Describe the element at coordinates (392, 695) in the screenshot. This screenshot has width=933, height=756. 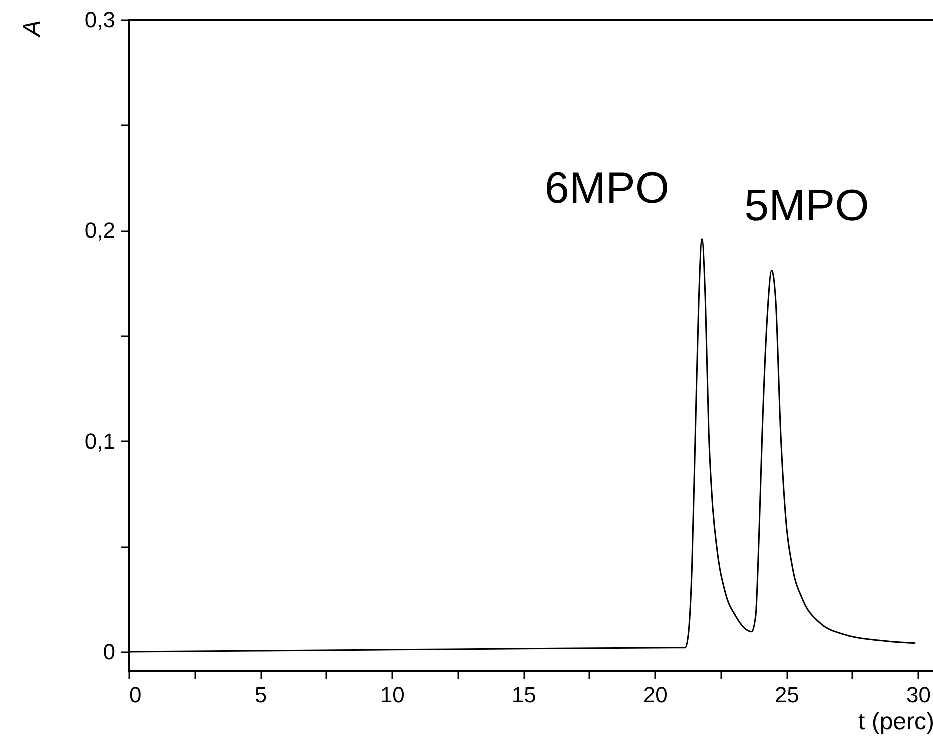
I see `x-tick-label: 10` at that location.